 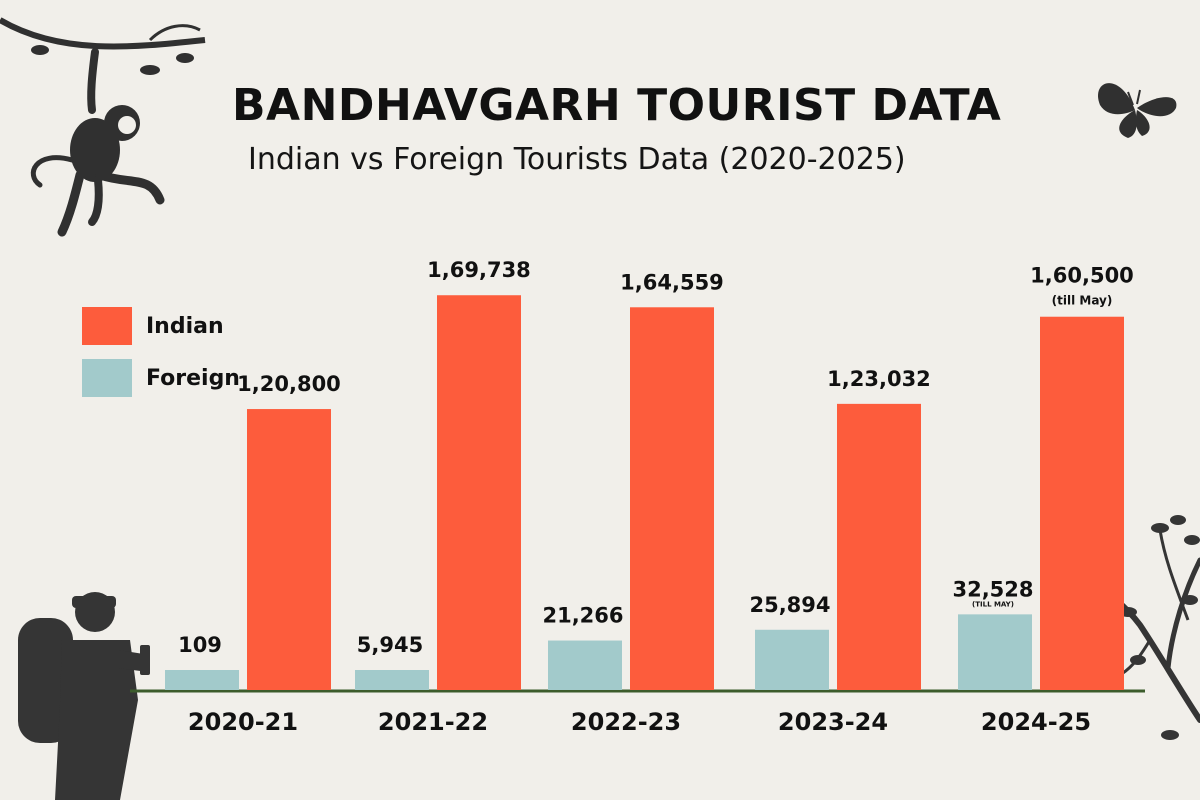 I want to click on x-tick-label: 2024-25, so click(x=1036, y=722).